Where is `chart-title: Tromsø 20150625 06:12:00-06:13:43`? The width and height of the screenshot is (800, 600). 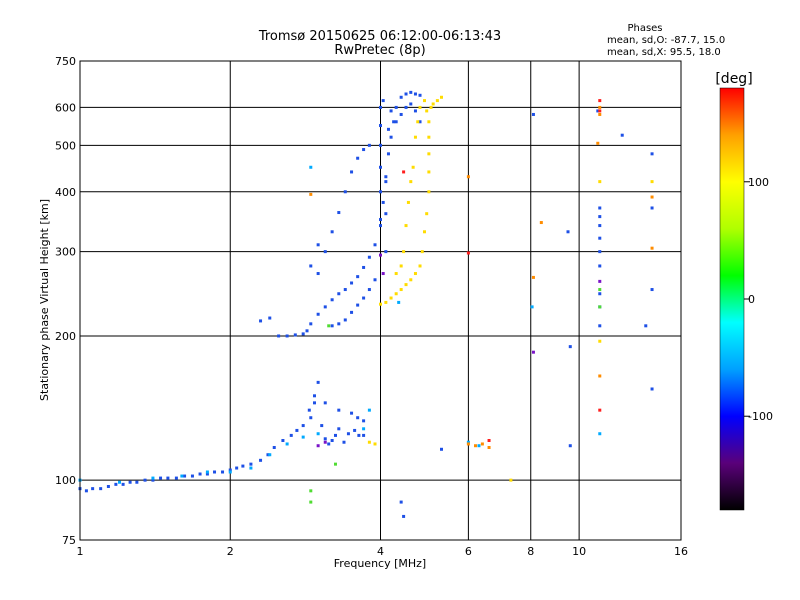
chart-title: Tromsø 20150625 06:12:00-06:13:43 is located at coordinates (379, 36).